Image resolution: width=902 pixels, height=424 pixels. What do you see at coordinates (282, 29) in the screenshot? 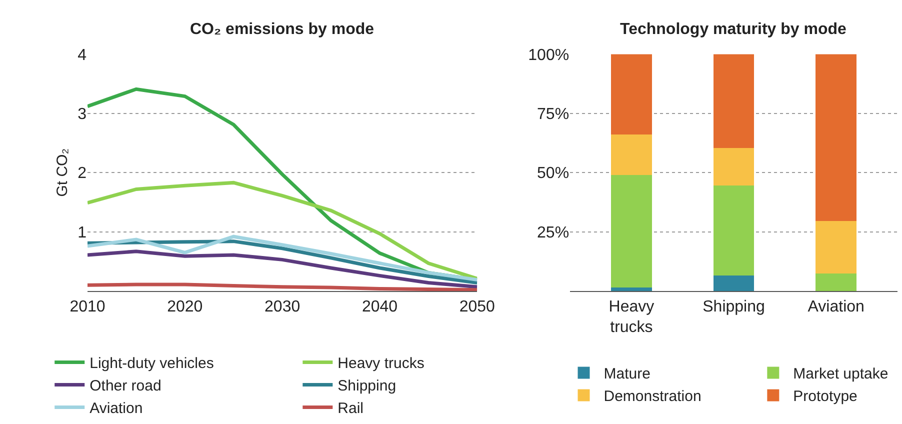
I see `chart-title: CO₂ emissions by mode` at bounding box center [282, 29].